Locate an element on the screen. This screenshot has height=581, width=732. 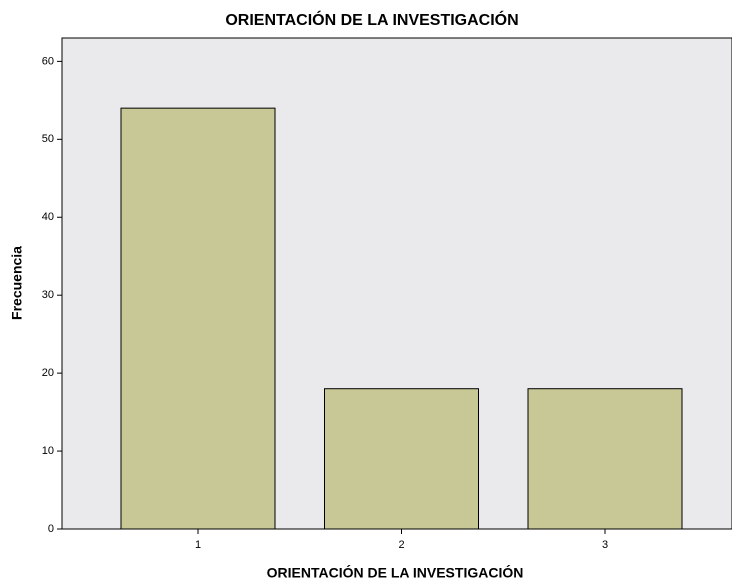
y-tick-label: 40 is located at coordinates (48, 217).